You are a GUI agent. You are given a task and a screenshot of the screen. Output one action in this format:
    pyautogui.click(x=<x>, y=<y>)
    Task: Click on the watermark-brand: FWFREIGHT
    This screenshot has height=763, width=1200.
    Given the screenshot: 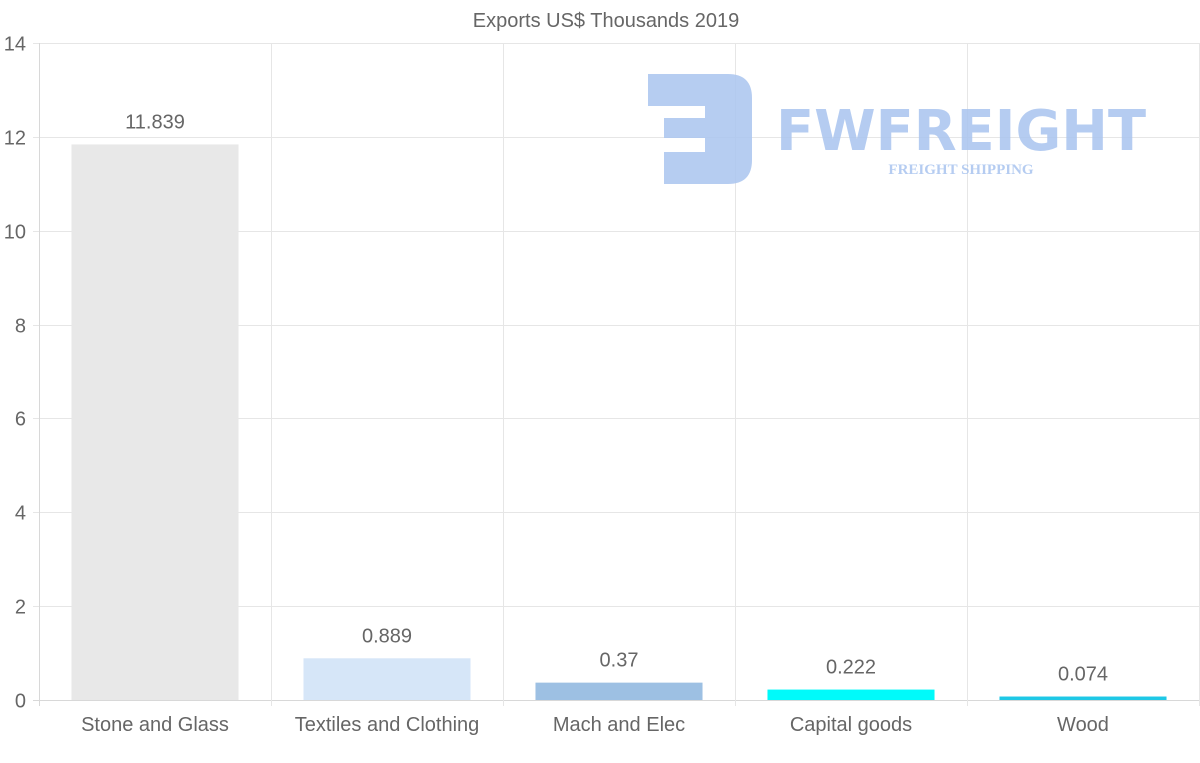 What is the action you would take?
    pyautogui.click(x=961, y=131)
    